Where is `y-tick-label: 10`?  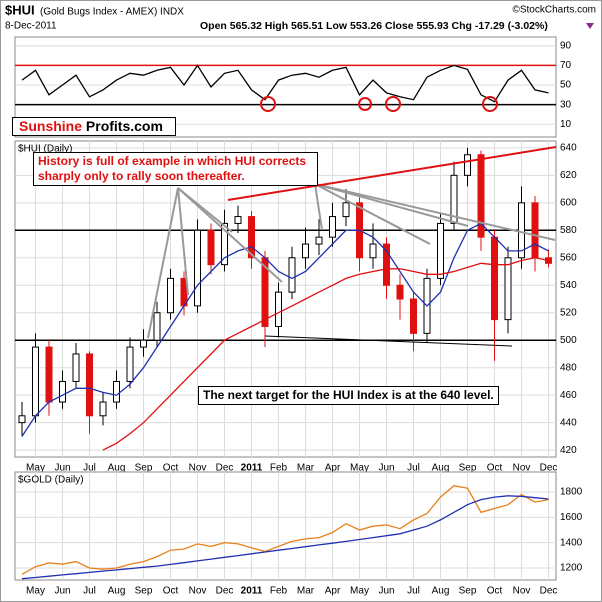 y-tick-label: 10 is located at coordinates (566, 124).